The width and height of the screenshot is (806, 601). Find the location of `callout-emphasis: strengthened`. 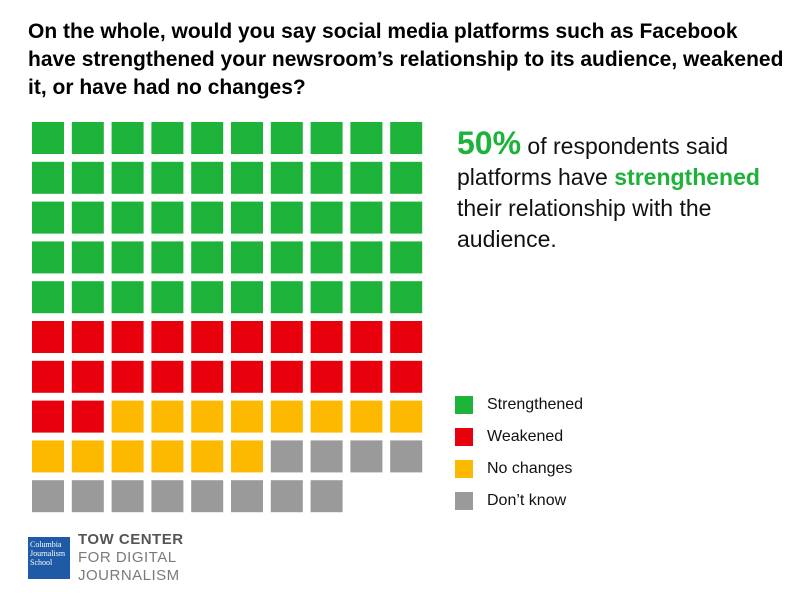

callout-emphasis: strengthened is located at coordinates (687, 177).